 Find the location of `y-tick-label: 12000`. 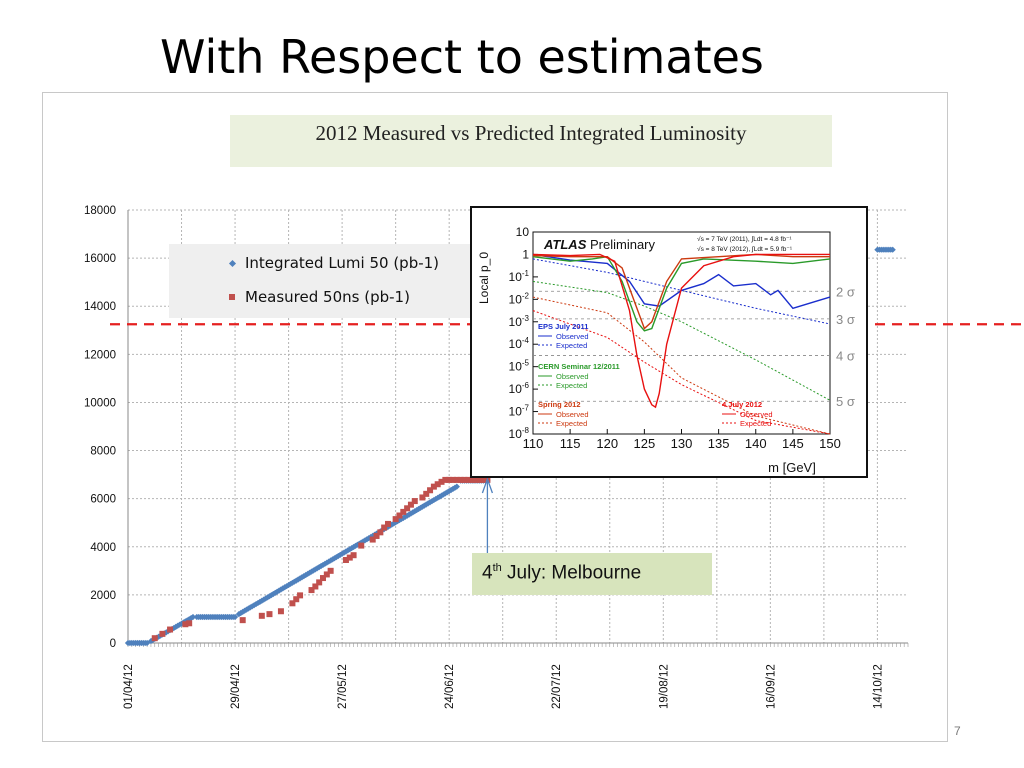

y-tick-label: 12000 is located at coordinates (100, 355).